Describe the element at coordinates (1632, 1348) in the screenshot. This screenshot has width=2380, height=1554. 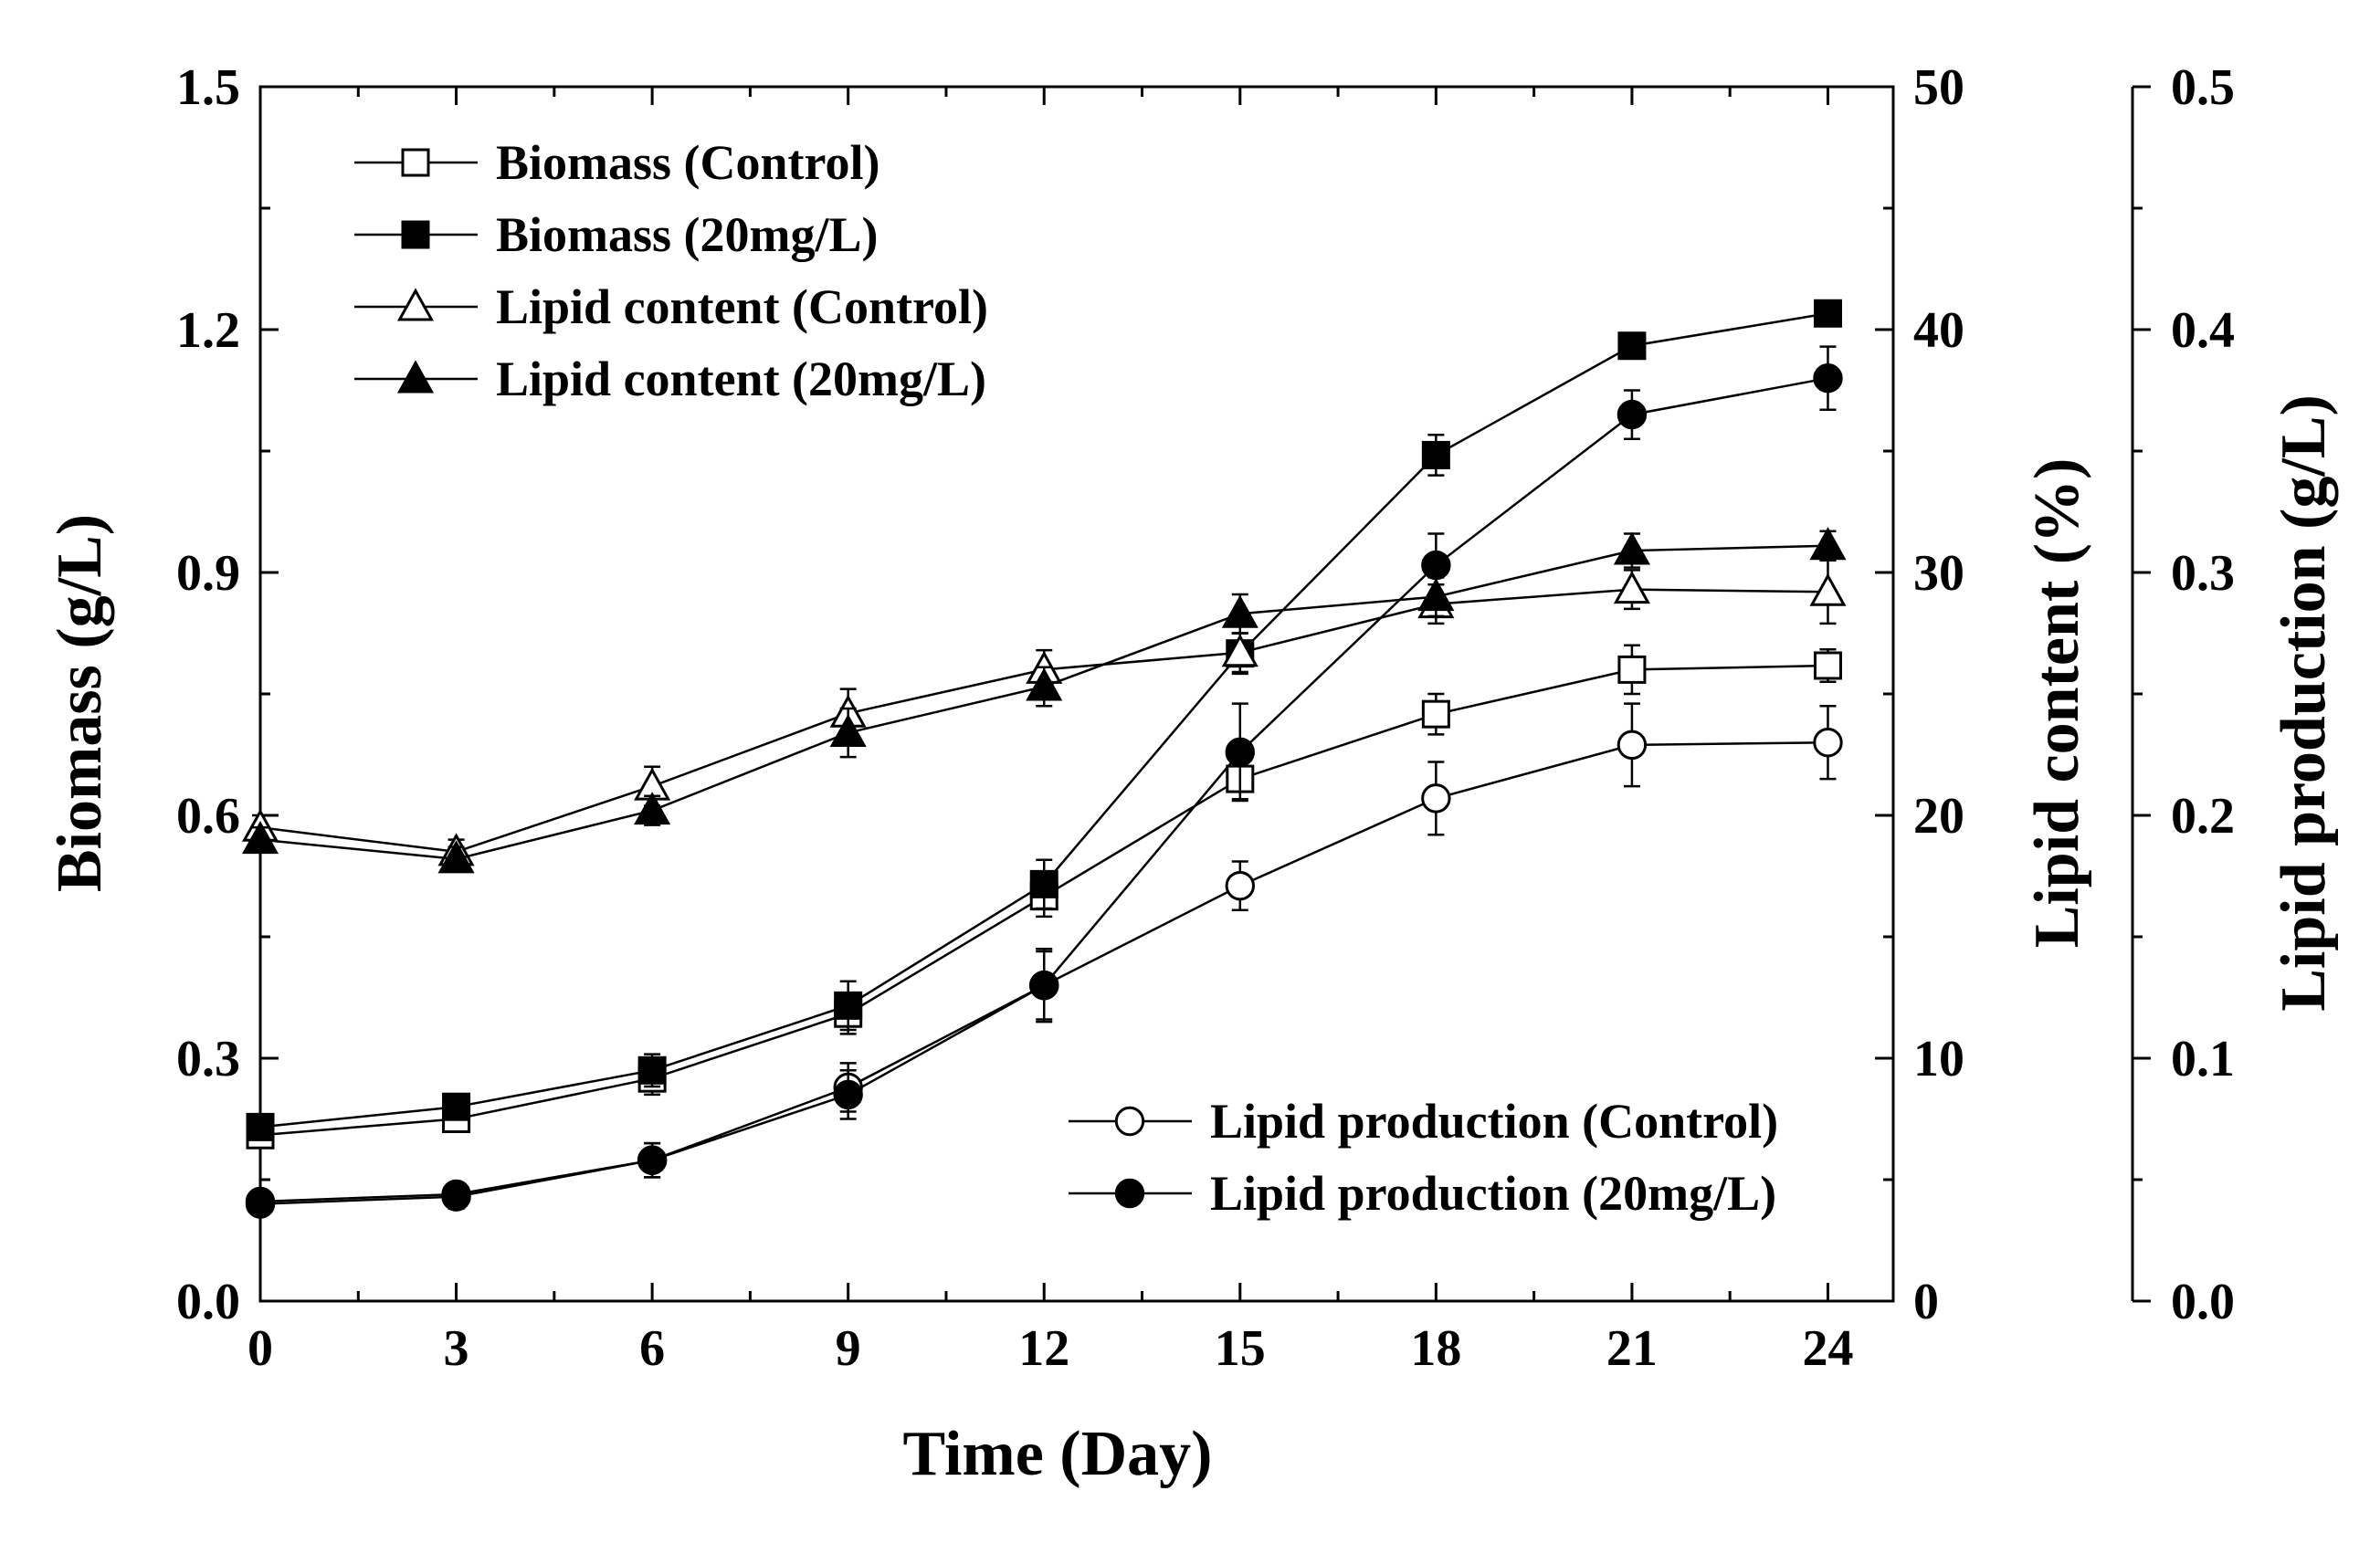
I see `x-tick-label: 21` at that location.